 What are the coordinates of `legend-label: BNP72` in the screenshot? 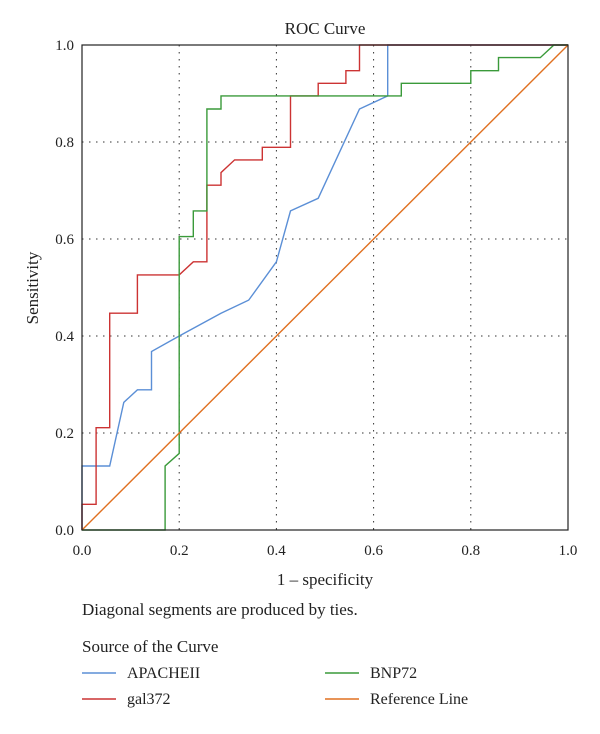 It's located at (393, 673).